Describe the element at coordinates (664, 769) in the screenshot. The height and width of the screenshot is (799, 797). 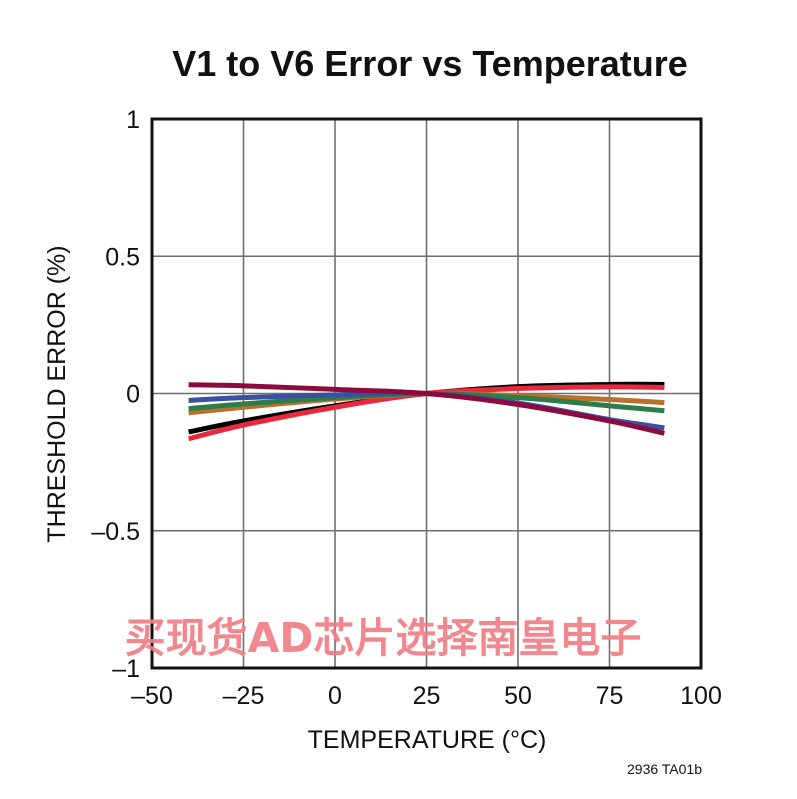
I see `figure-code-note: 2936 TA01b` at that location.